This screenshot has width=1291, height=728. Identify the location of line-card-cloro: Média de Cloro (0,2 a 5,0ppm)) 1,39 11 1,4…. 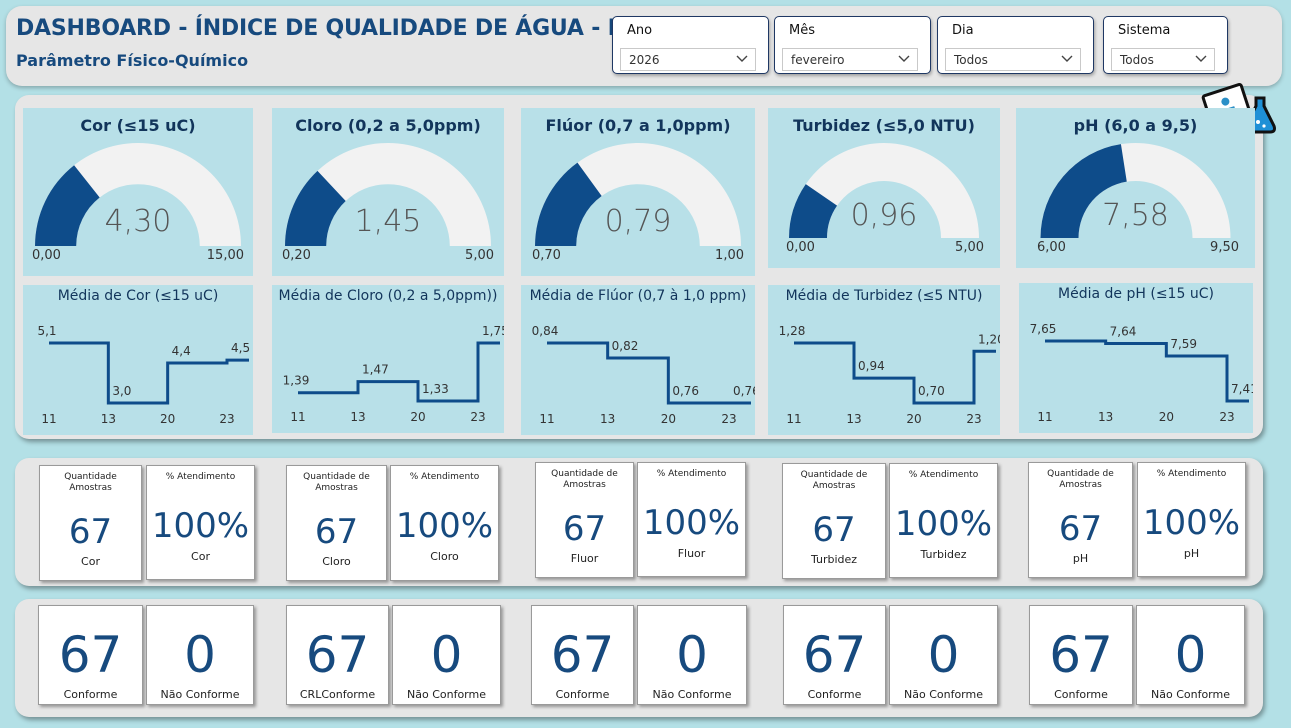
(388, 359).